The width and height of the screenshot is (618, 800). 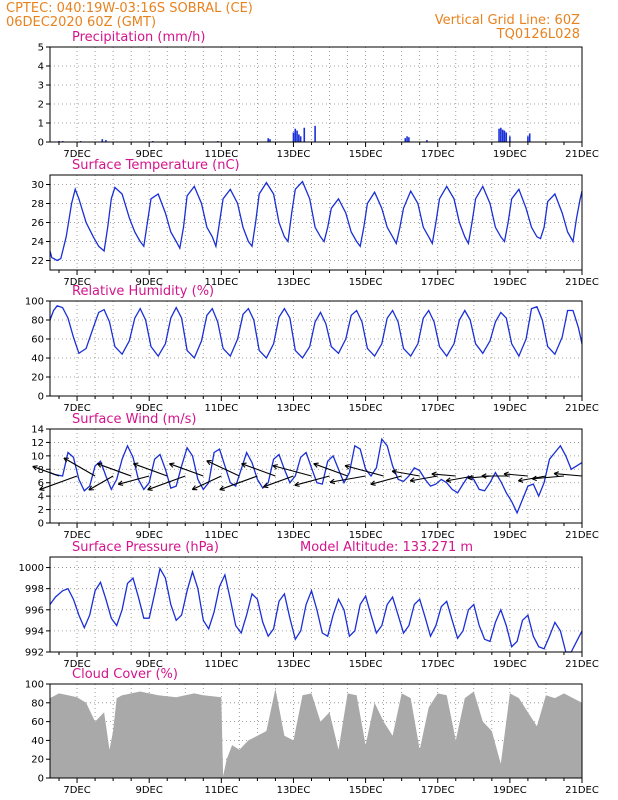 I want to click on header-station-line: CPTEC: 040:19W-03:16S SOBRAL (CE), so click(x=129, y=8).